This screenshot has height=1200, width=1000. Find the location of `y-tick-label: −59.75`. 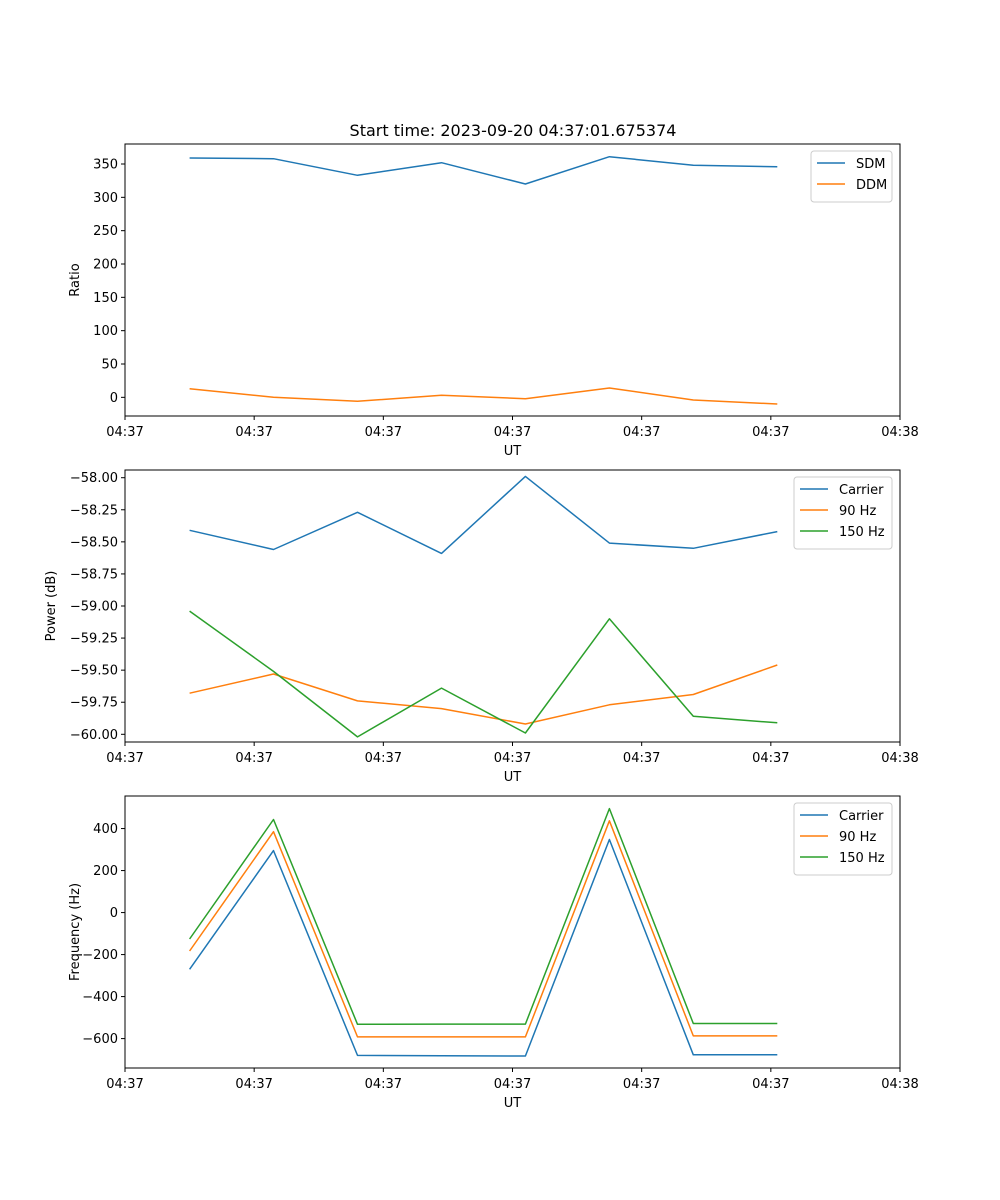

y-tick-label: −59.75 is located at coordinates (94, 703).